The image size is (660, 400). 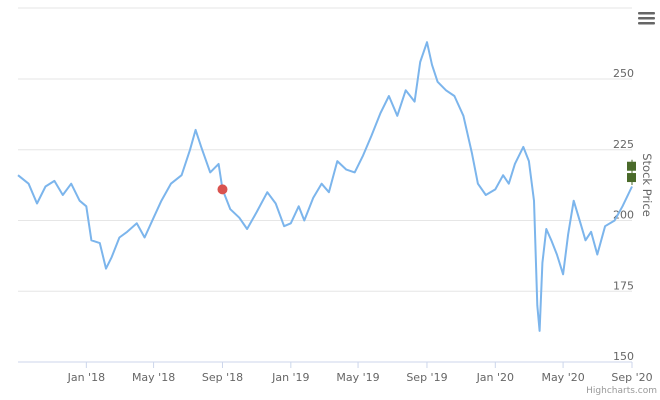 I want to click on flag-markers, so click(x=631, y=172).